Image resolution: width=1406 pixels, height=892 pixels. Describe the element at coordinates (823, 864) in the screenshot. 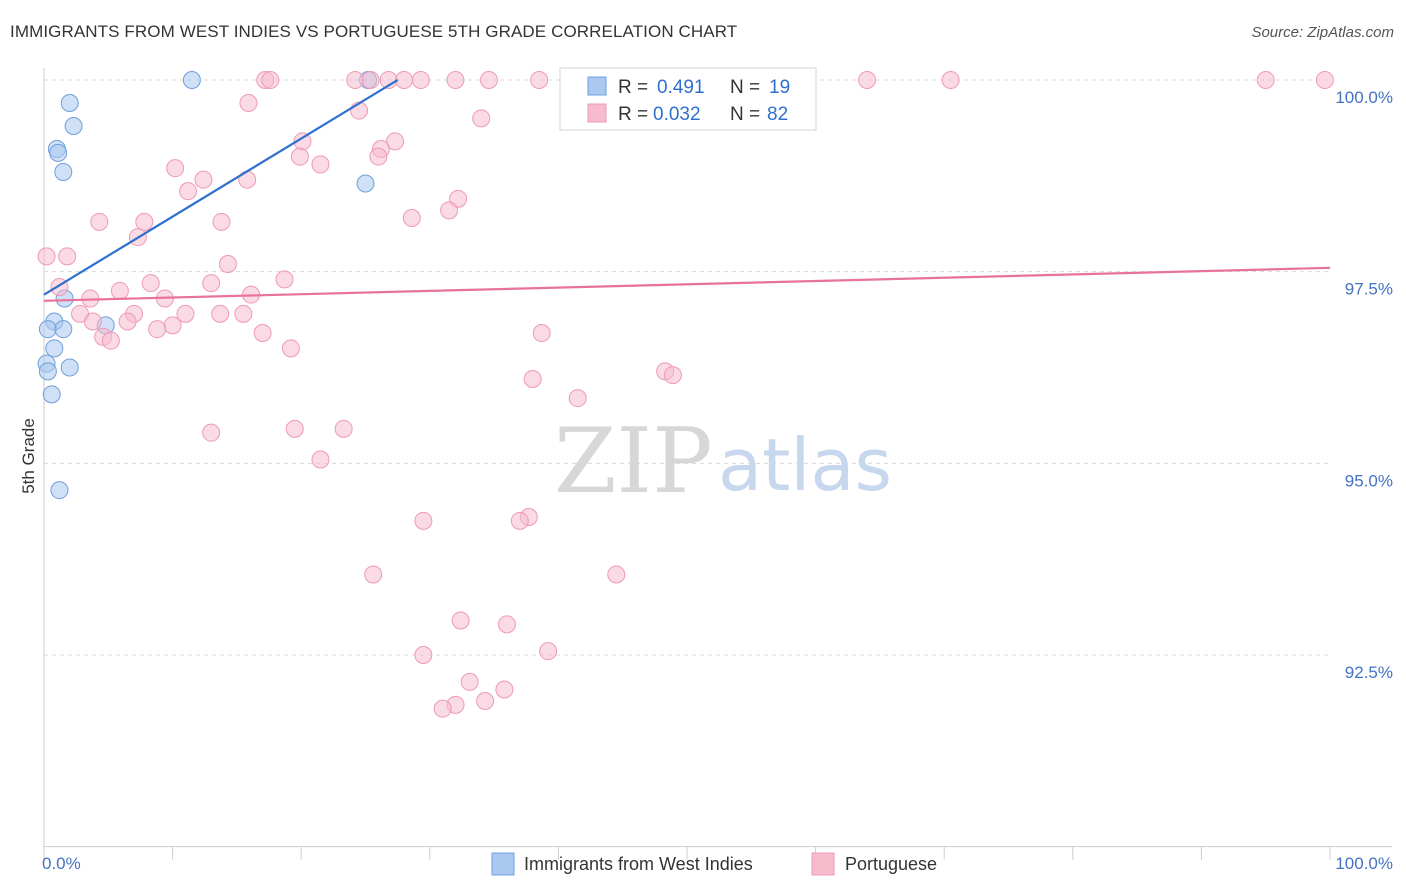

I see `series-legend-swatch-pink` at that location.